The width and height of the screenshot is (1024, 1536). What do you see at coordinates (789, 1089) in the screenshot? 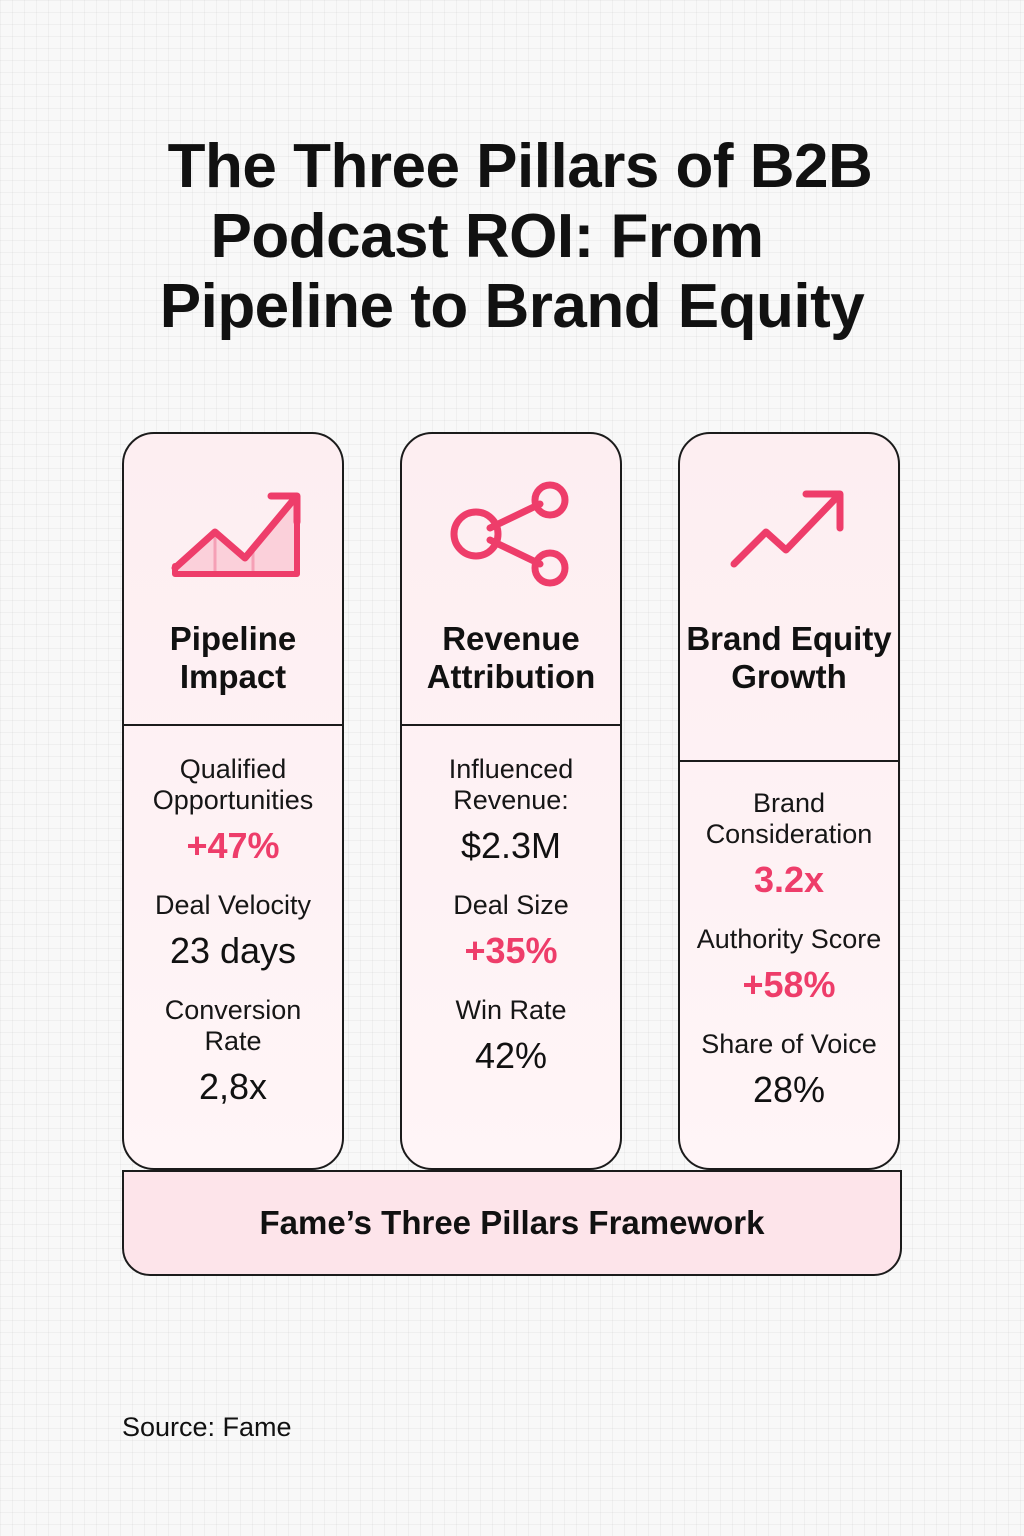
I see `metric-value: 28%` at bounding box center [789, 1089].